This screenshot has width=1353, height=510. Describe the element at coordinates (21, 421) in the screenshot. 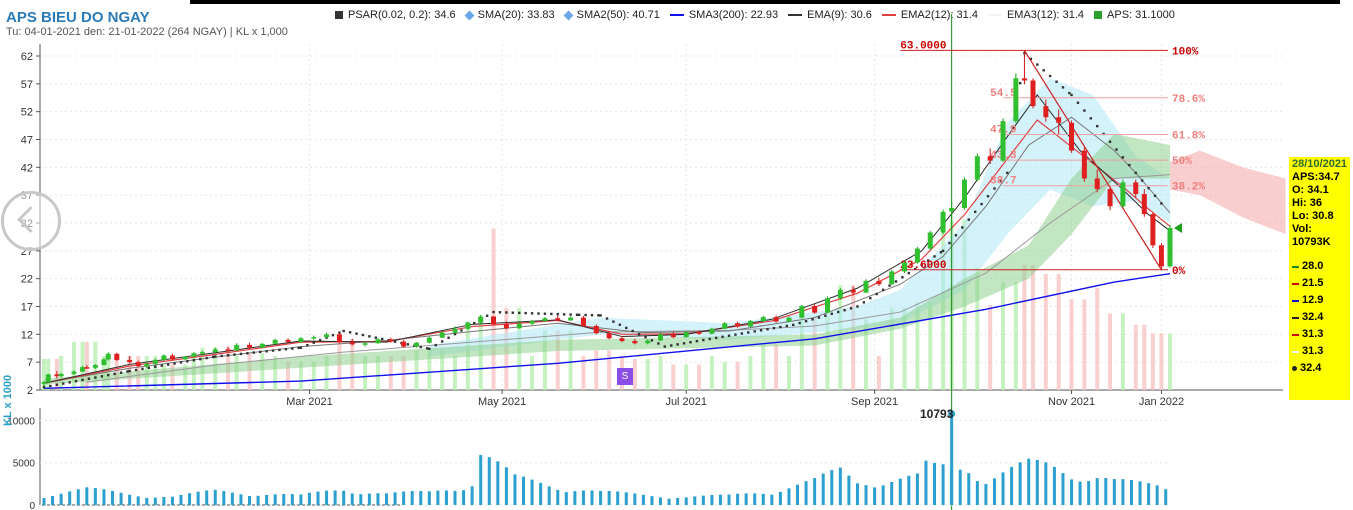

I see `volume-tick-label: 10000` at that location.